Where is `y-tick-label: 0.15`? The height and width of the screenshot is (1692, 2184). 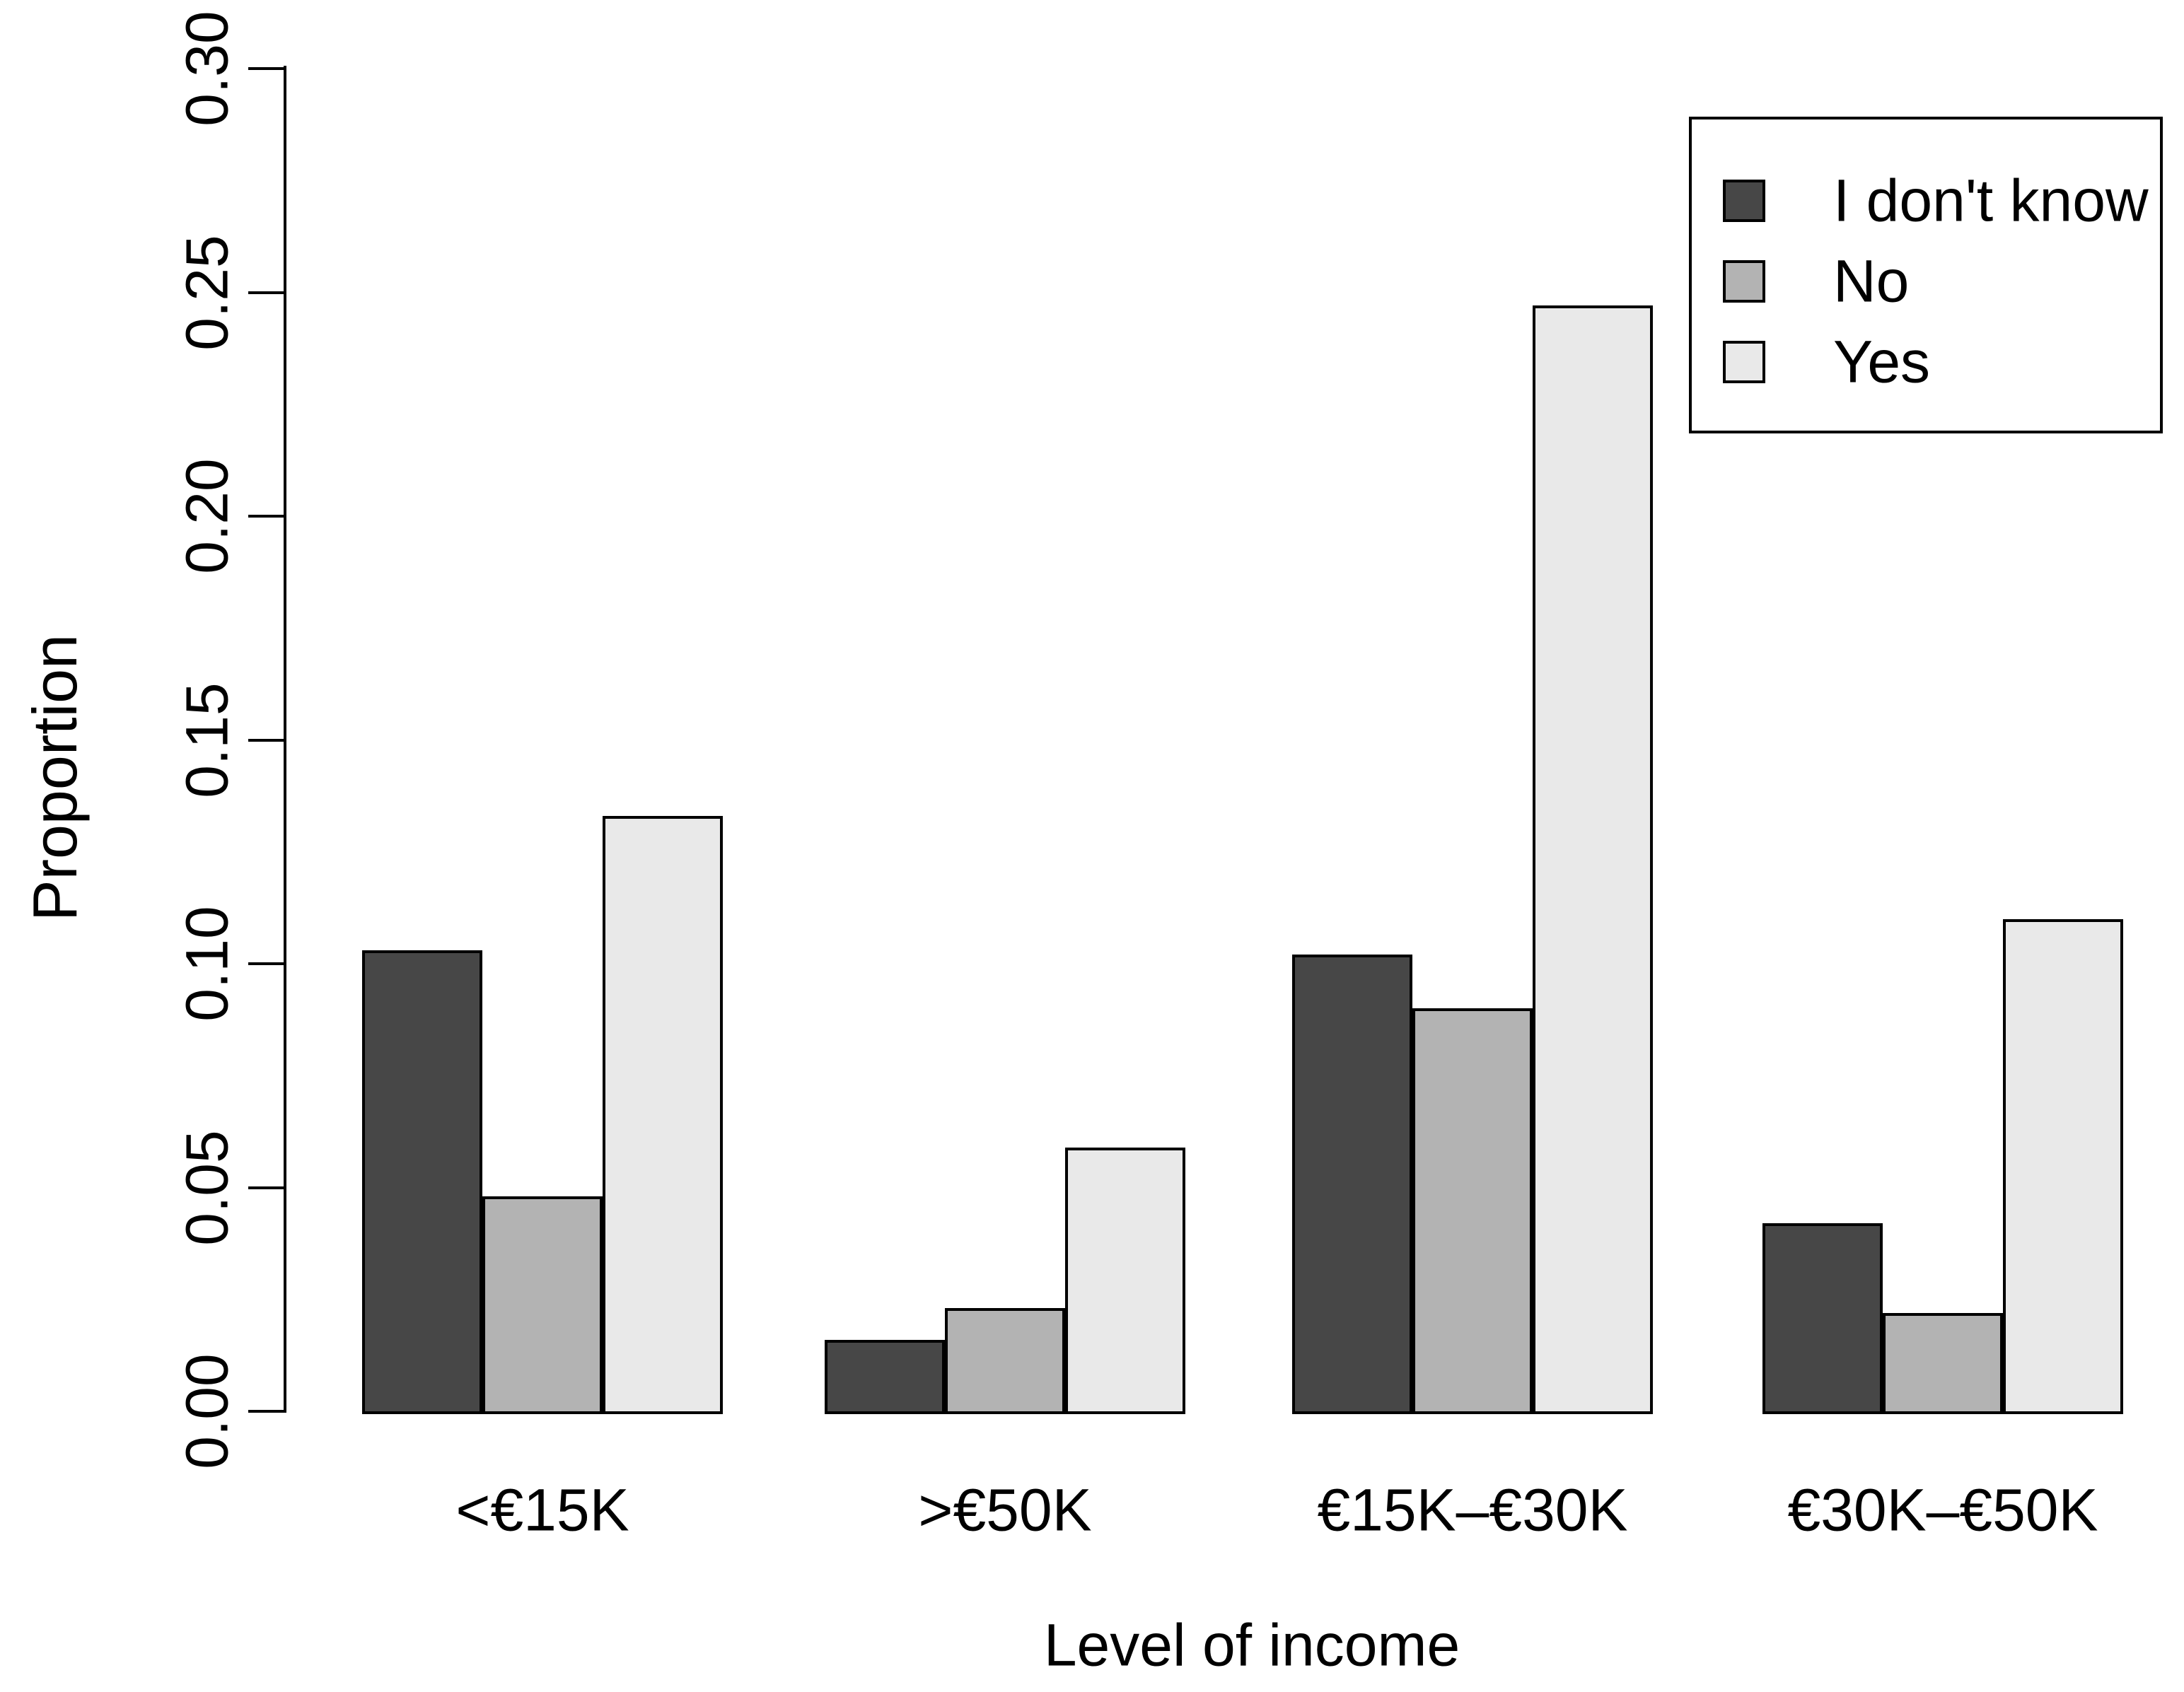 y-tick-label: 0.15 is located at coordinates (206, 740).